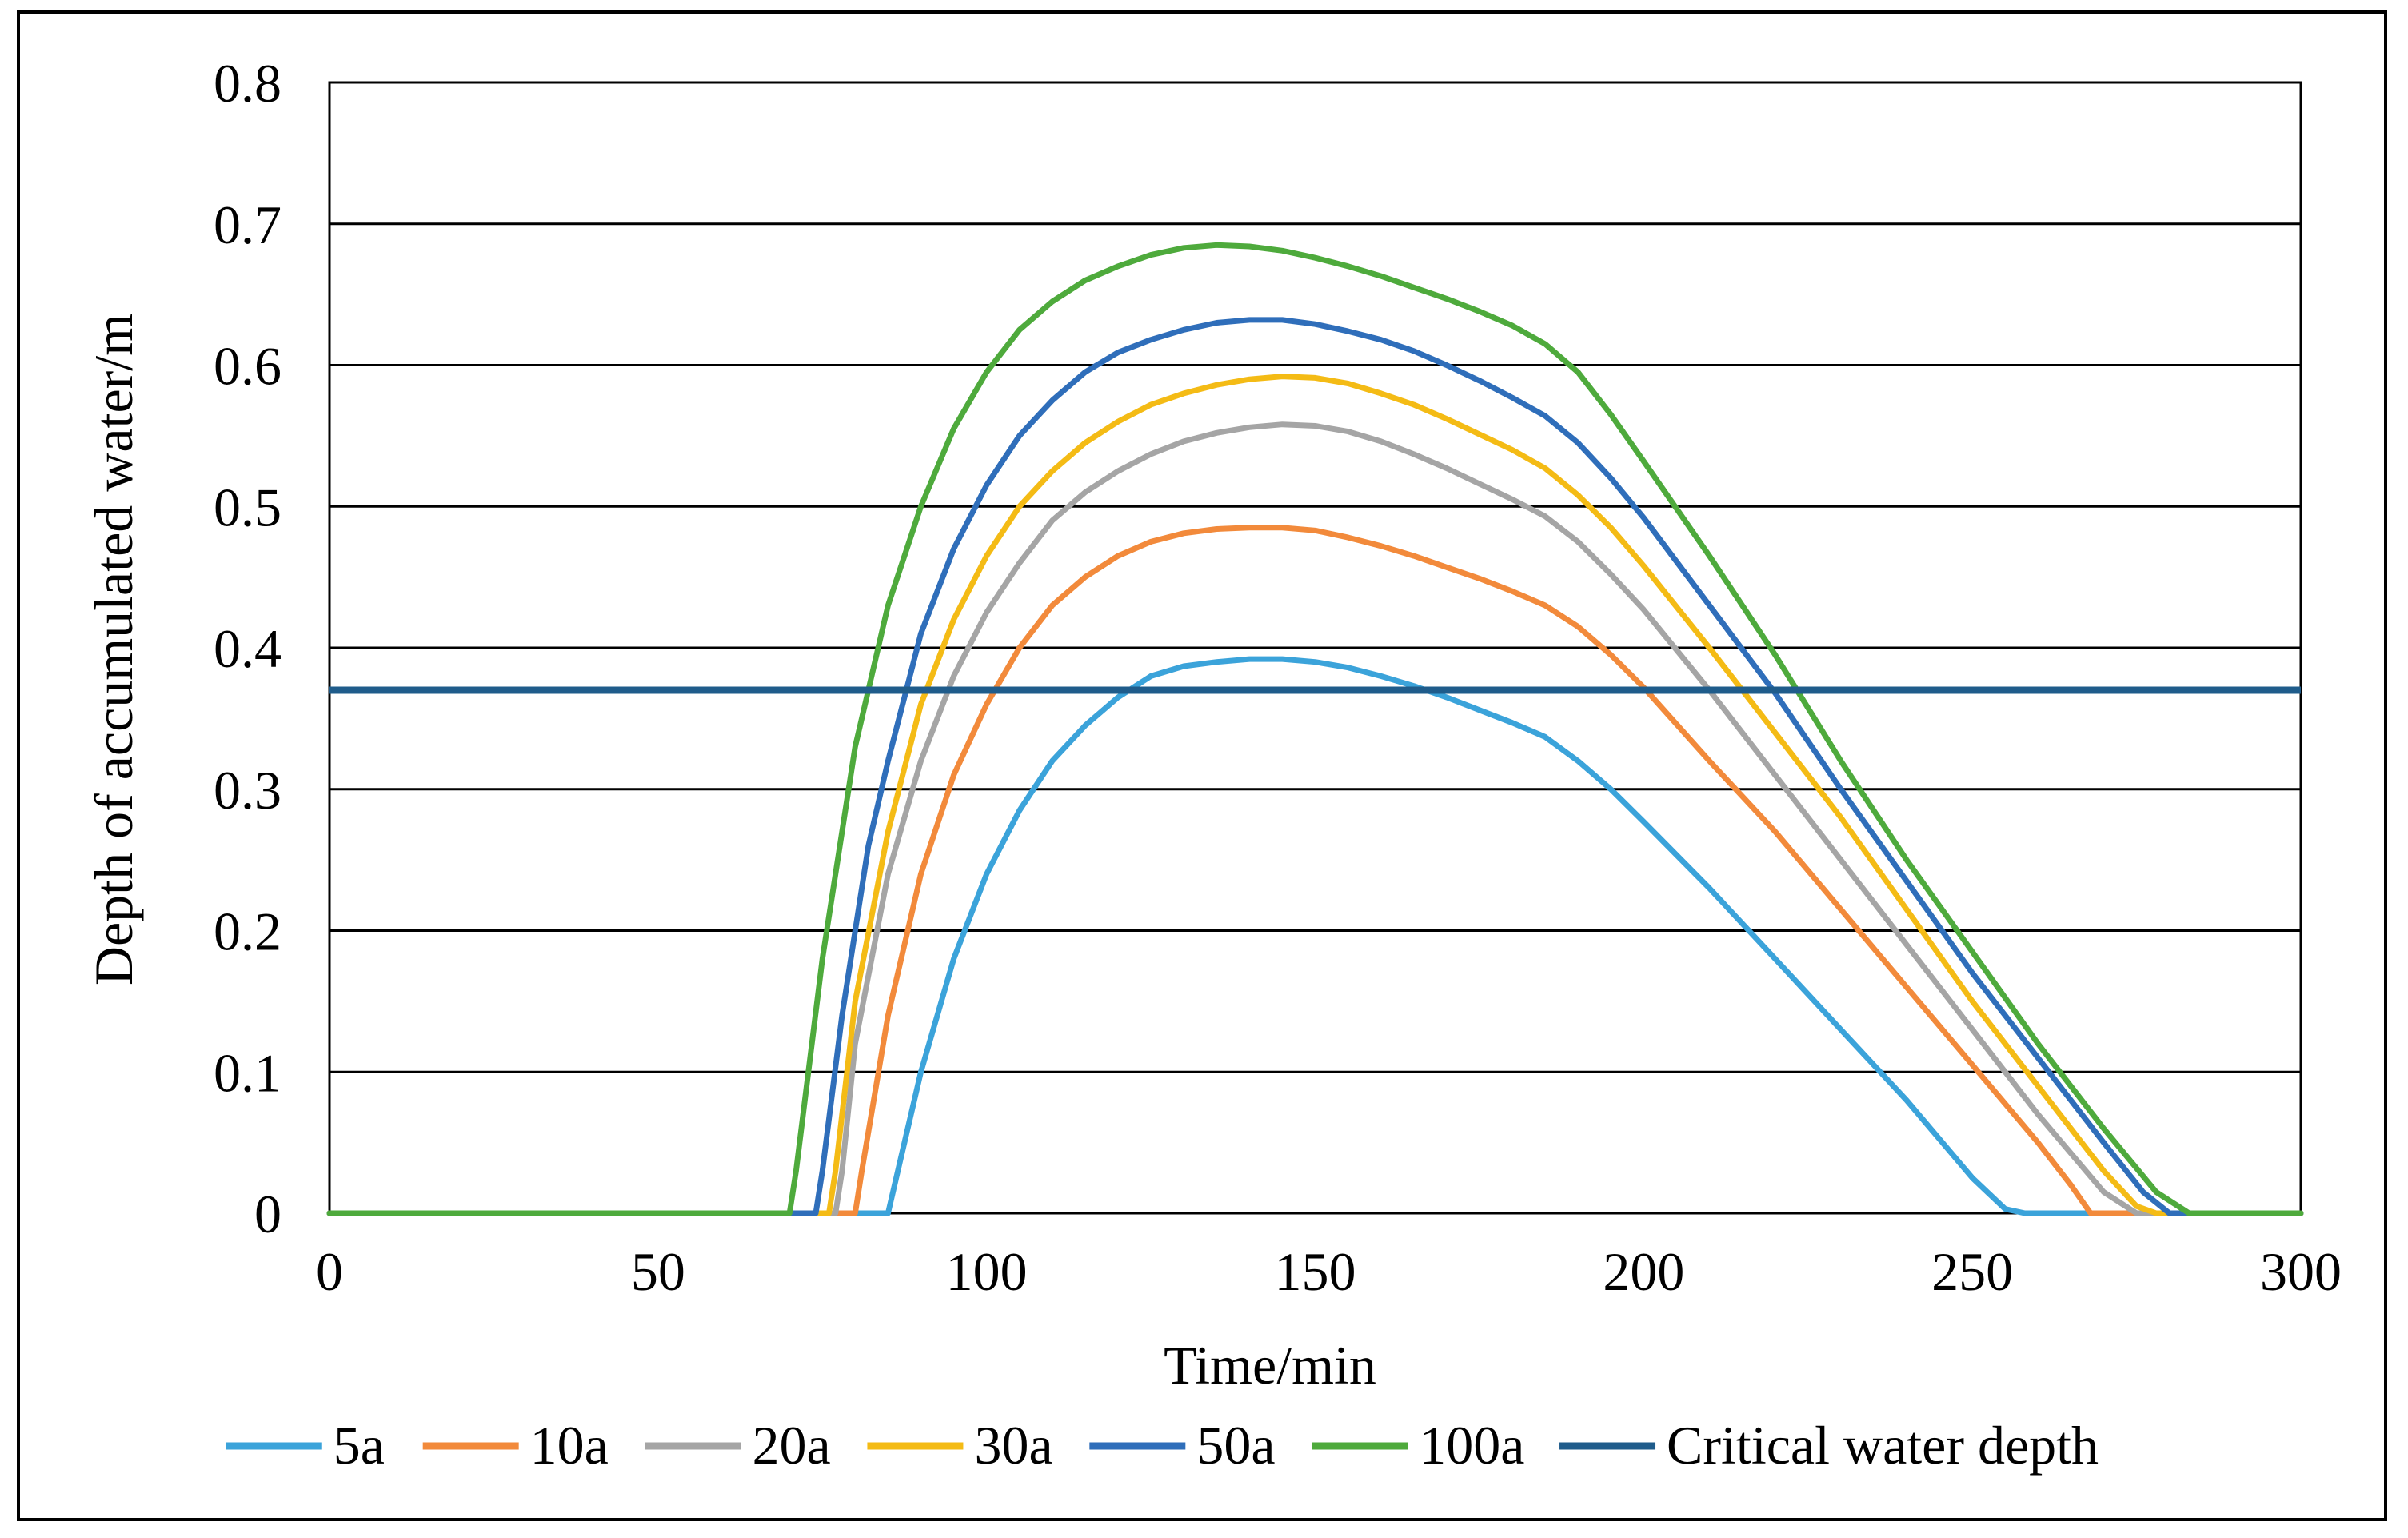 The height and width of the screenshot is (1538, 2408). What do you see at coordinates (248, 1072) in the screenshot?
I see `y-tick-label: 0.1` at bounding box center [248, 1072].